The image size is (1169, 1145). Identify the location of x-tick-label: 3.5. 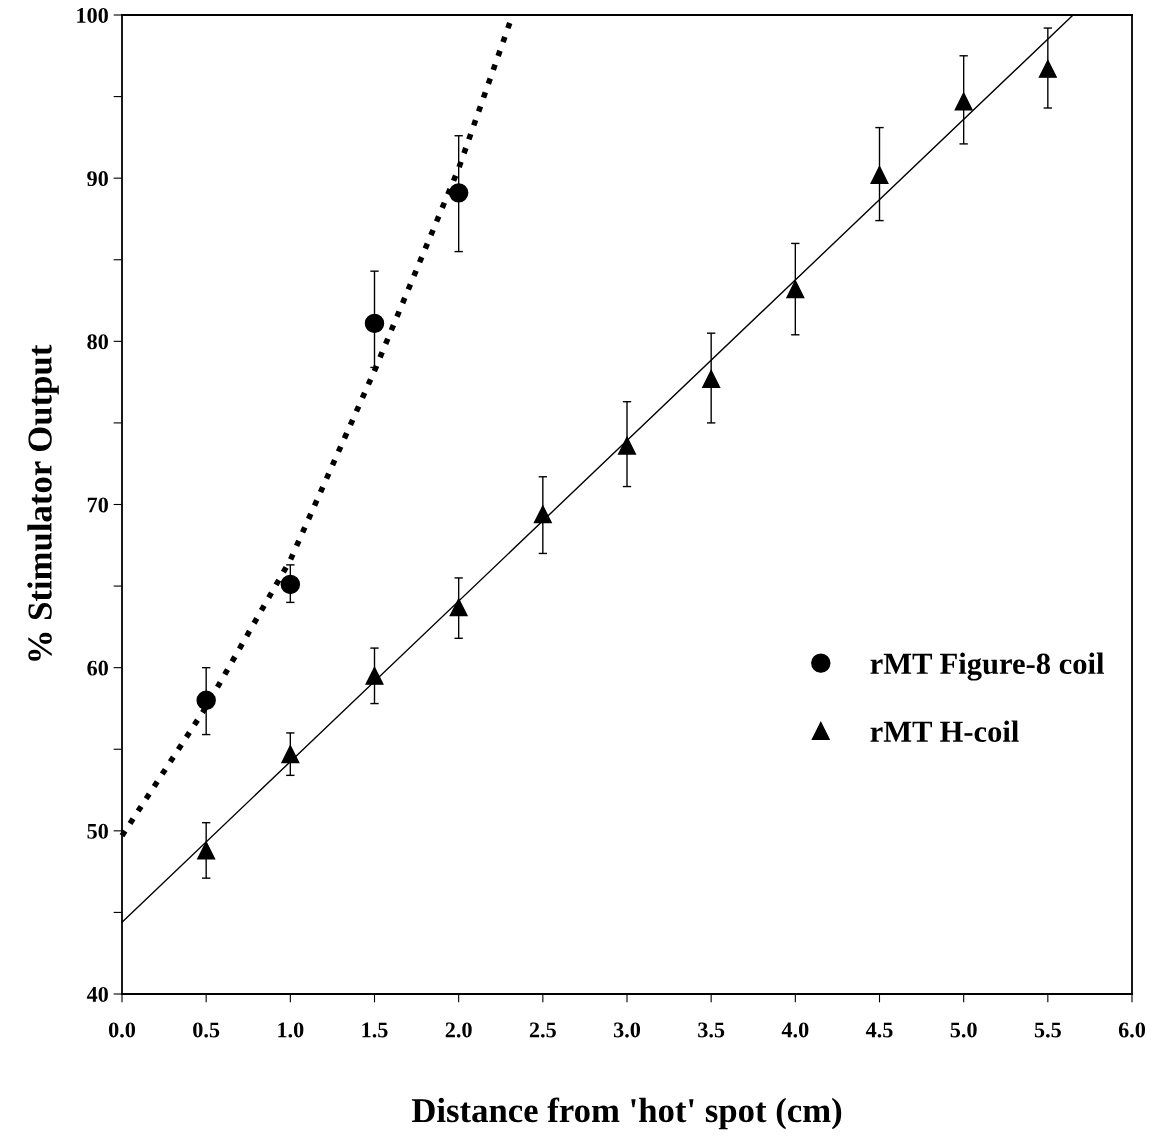
(711, 1030).